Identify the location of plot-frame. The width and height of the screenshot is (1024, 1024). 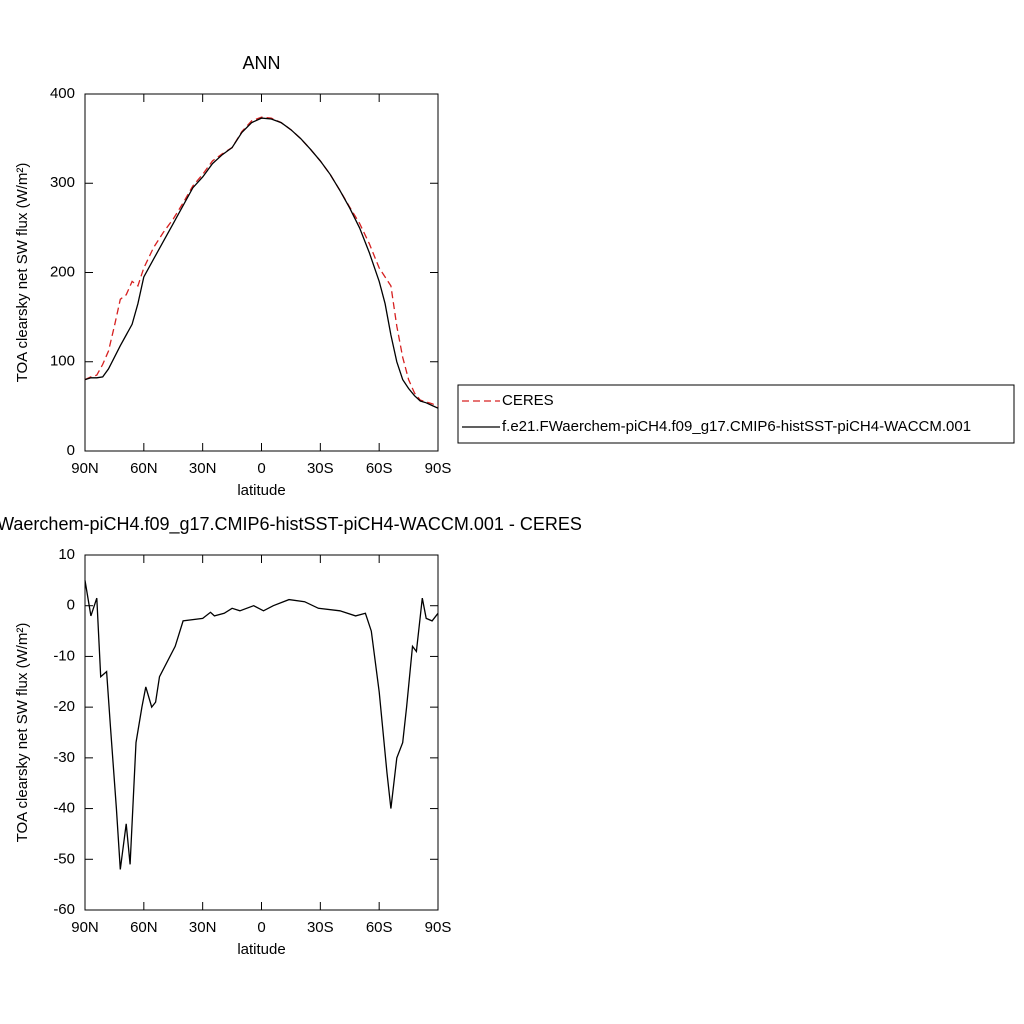
(261, 272).